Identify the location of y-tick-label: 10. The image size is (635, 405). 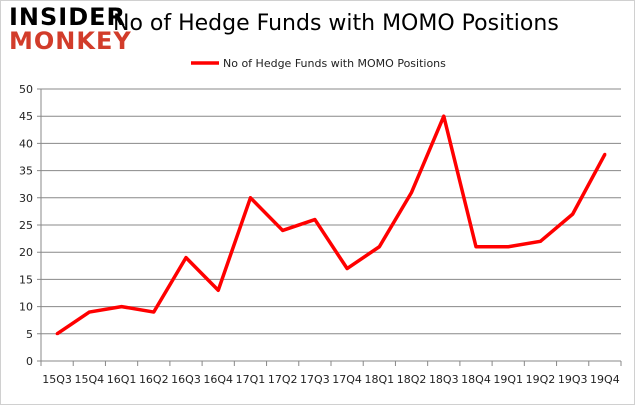
(26, 307).